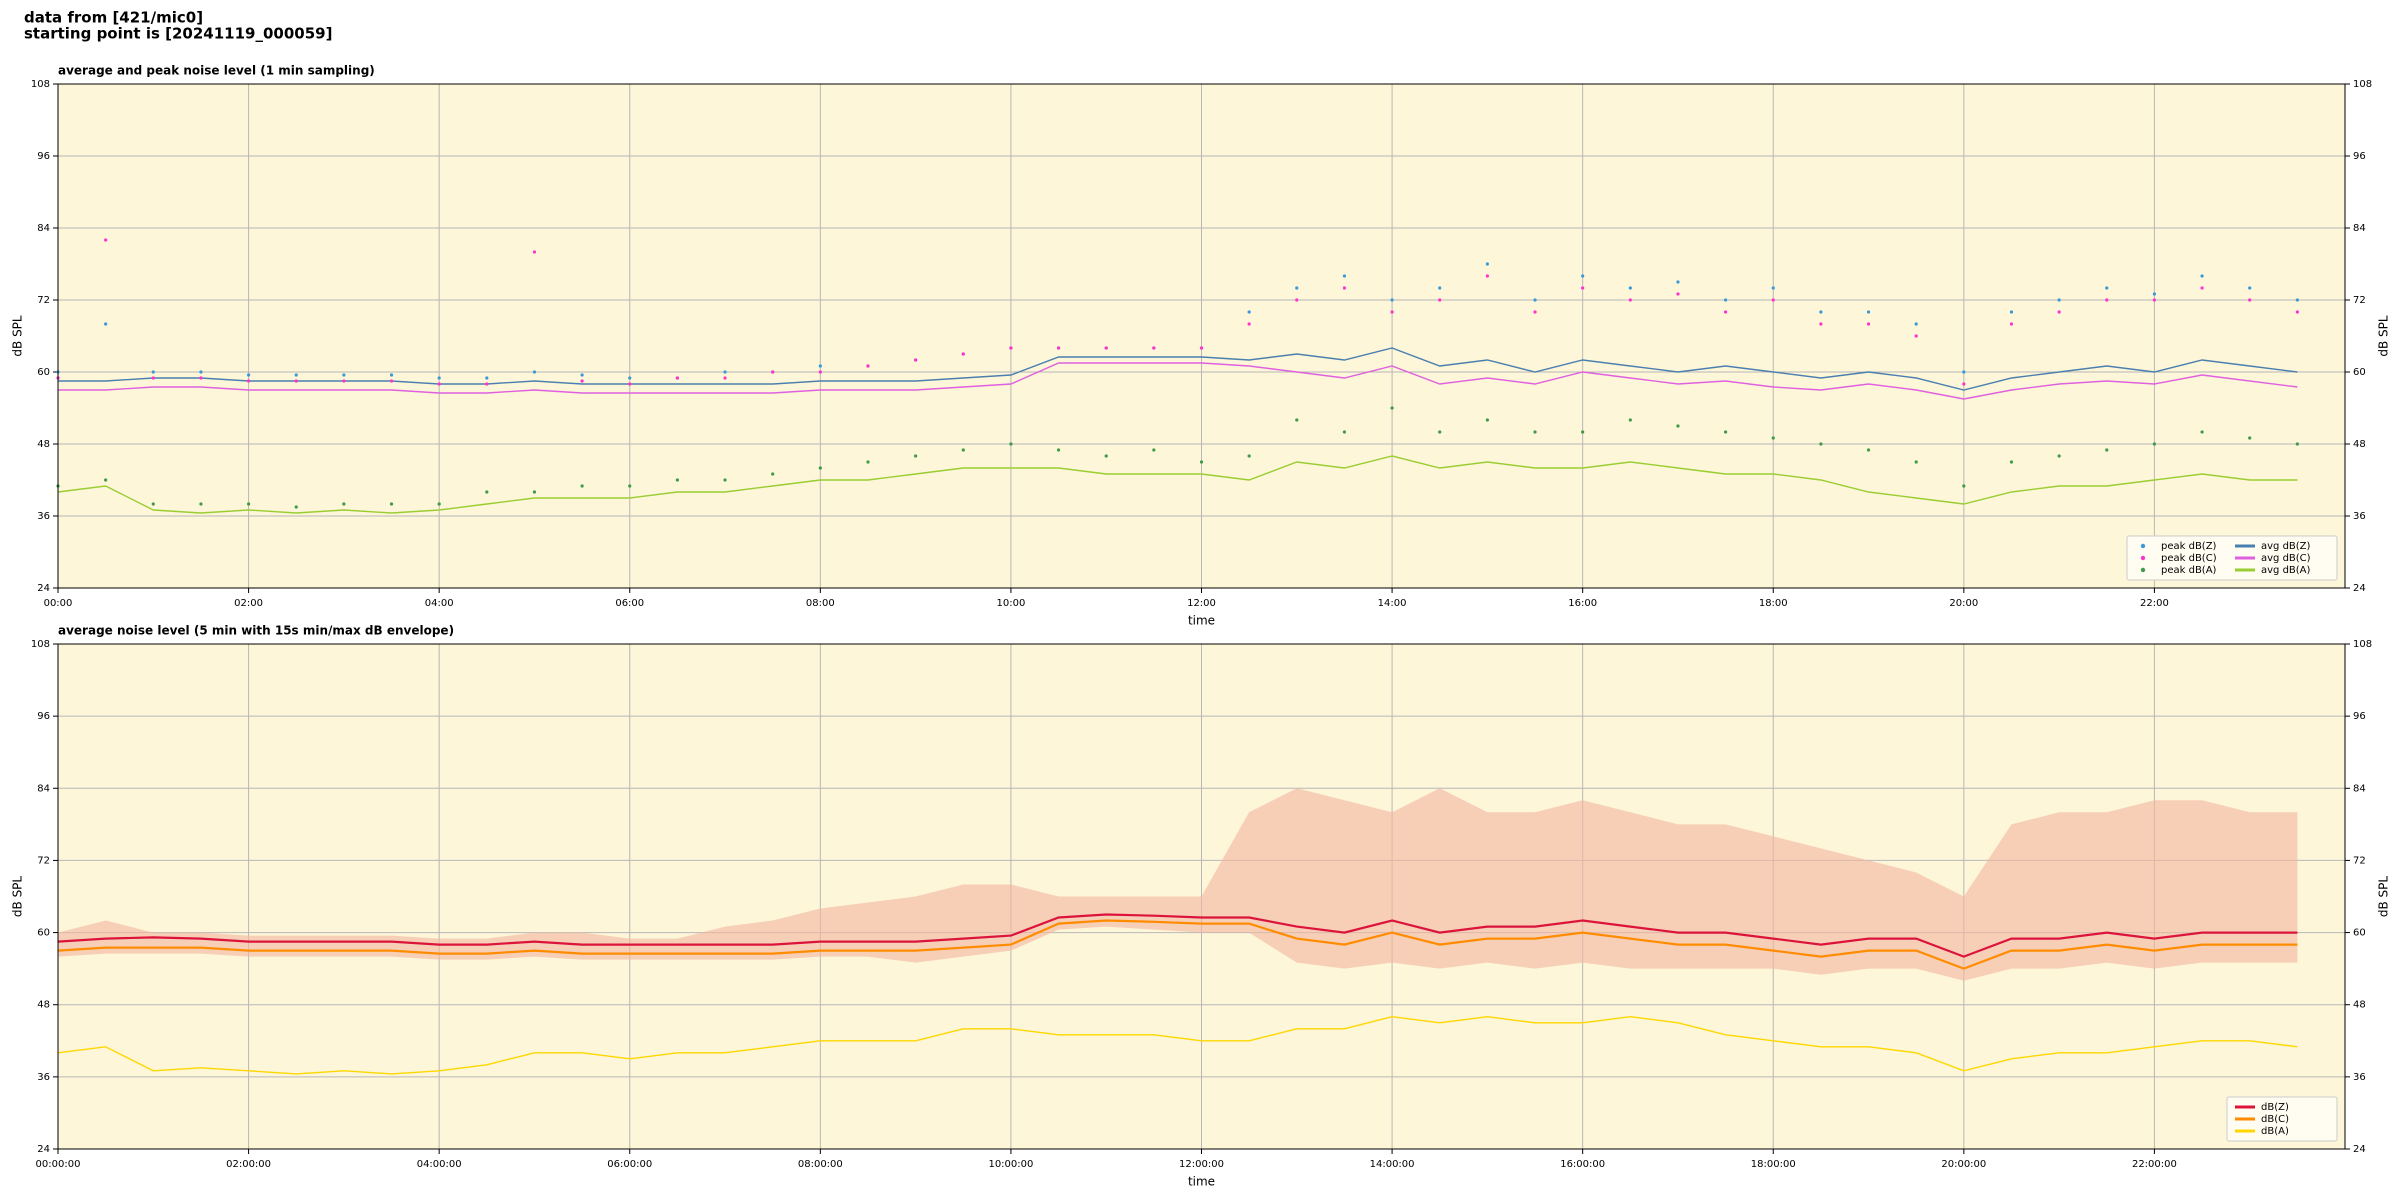 This screenshot has width=2400, height=1204. What do you see at coordinates (1773, 603) in the screenshot?
I see `x-tick-label: 18:00` at bounding box center [1773, 603].